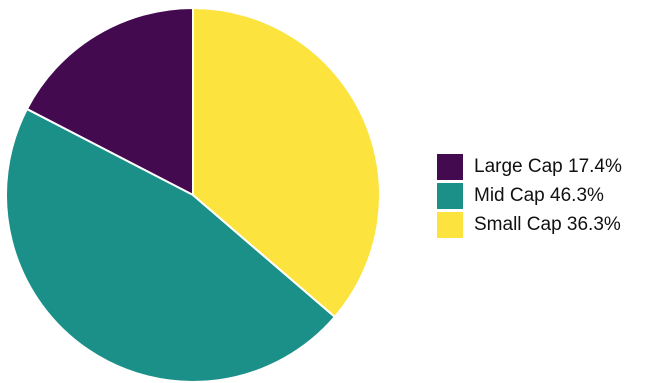  I want to click on legend-item-mid-cap: Mid Cap 46.3%, so click(529, 195).